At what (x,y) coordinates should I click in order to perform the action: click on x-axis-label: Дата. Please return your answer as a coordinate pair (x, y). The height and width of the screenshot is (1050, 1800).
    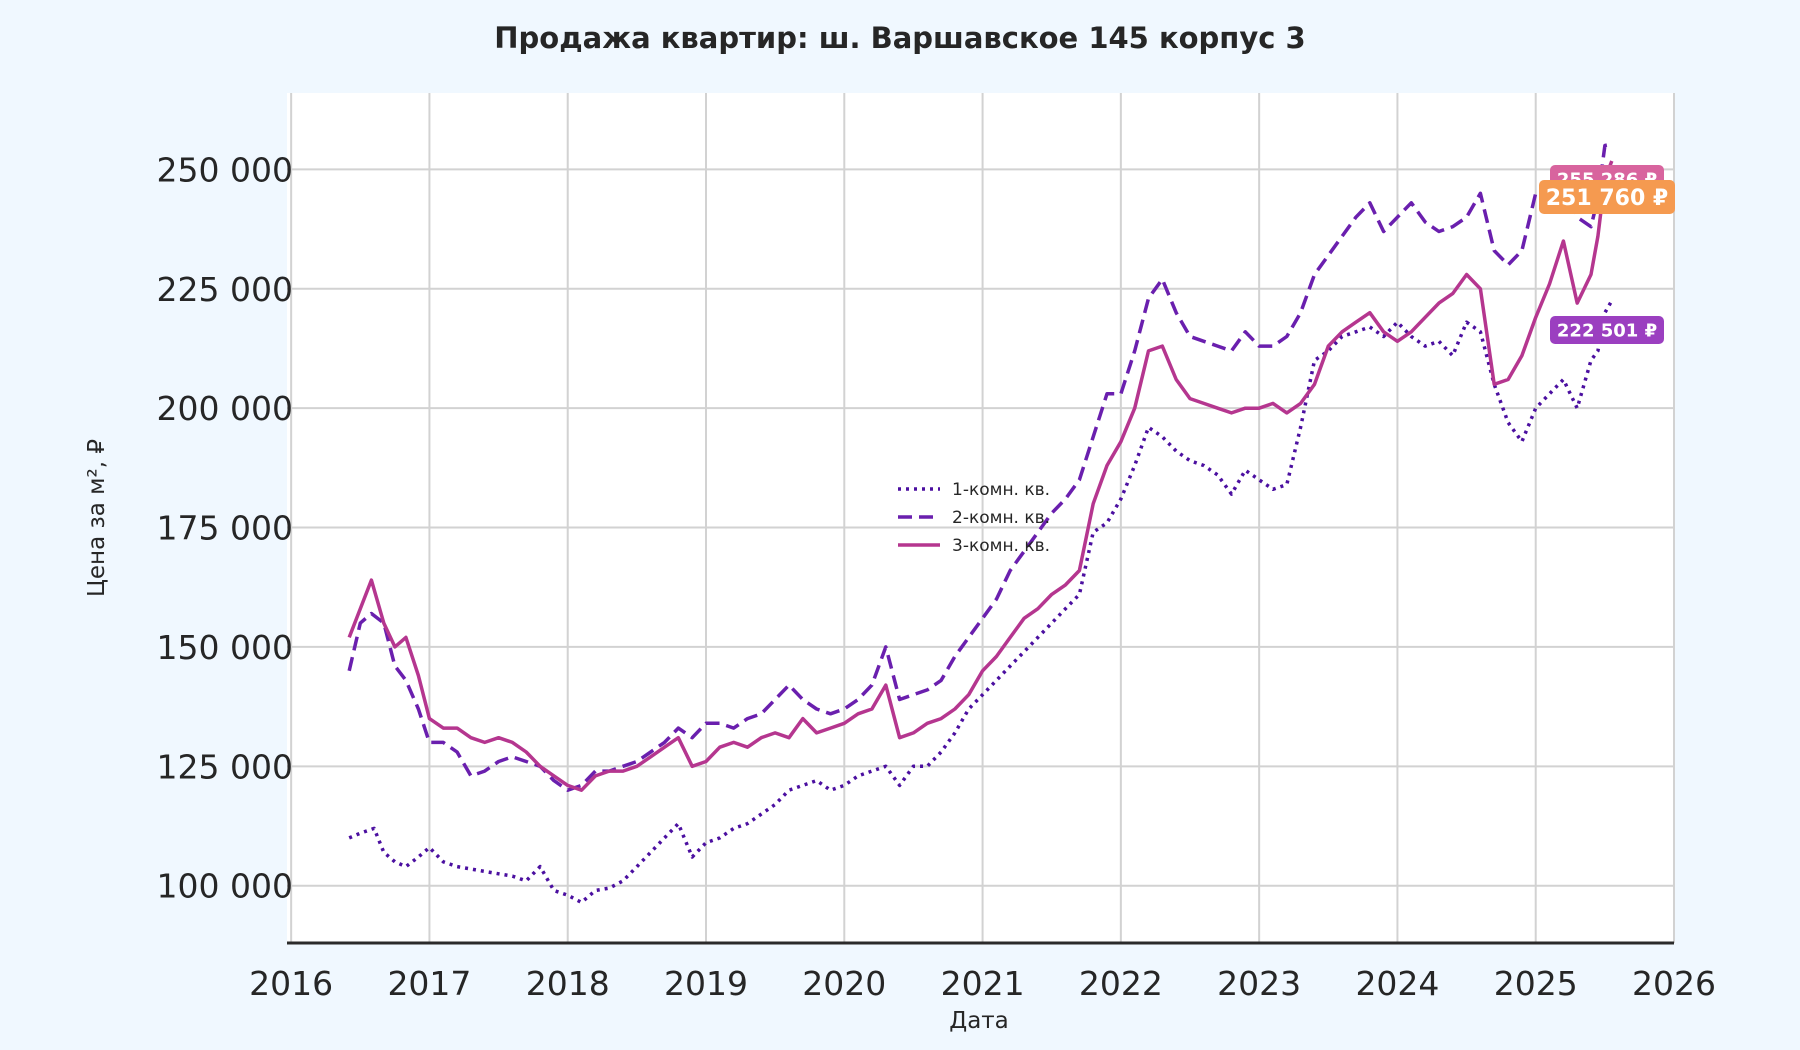
    Looking at the image, I should click on (979, 1021).